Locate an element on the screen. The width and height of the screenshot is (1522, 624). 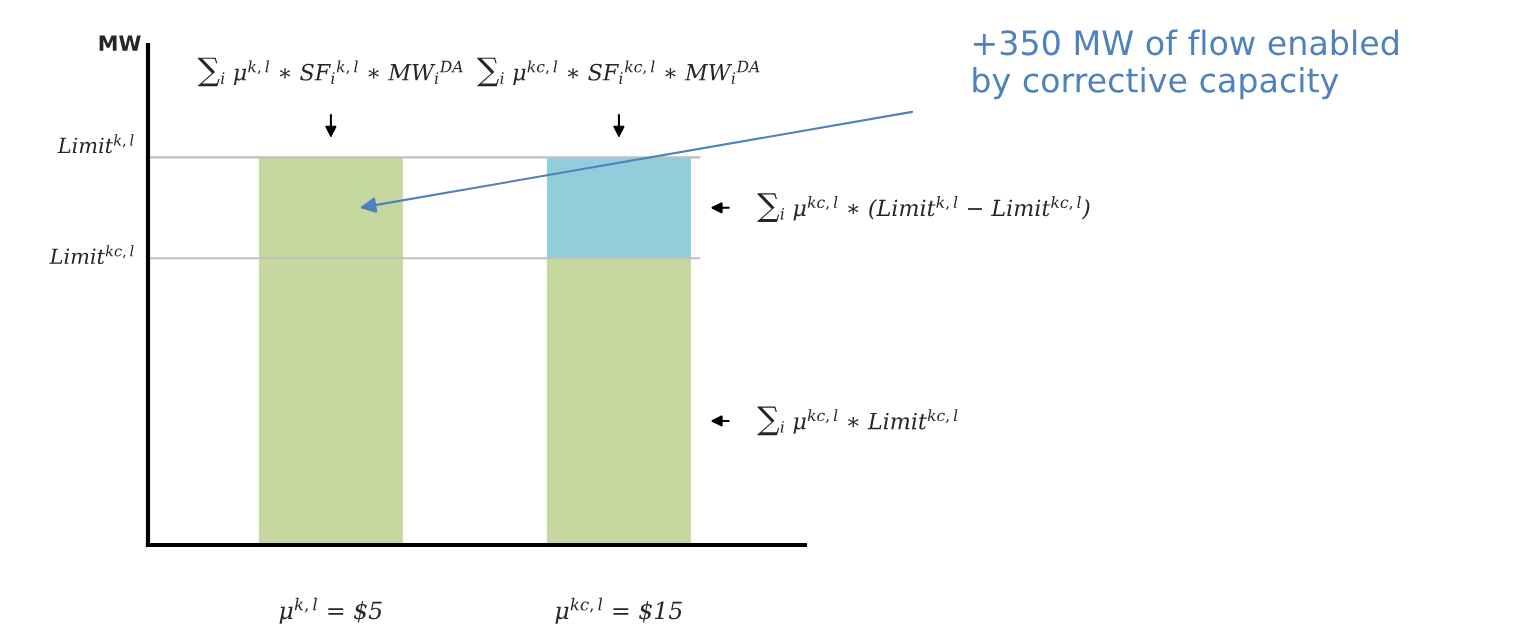
text: ∑$_{i}$ μ$^{k,l}$ ∗ SF$_{i}$$^{k,l}$ ∗ MW$_{i}$$^{DA}$ is located at coordinates (330, 72).